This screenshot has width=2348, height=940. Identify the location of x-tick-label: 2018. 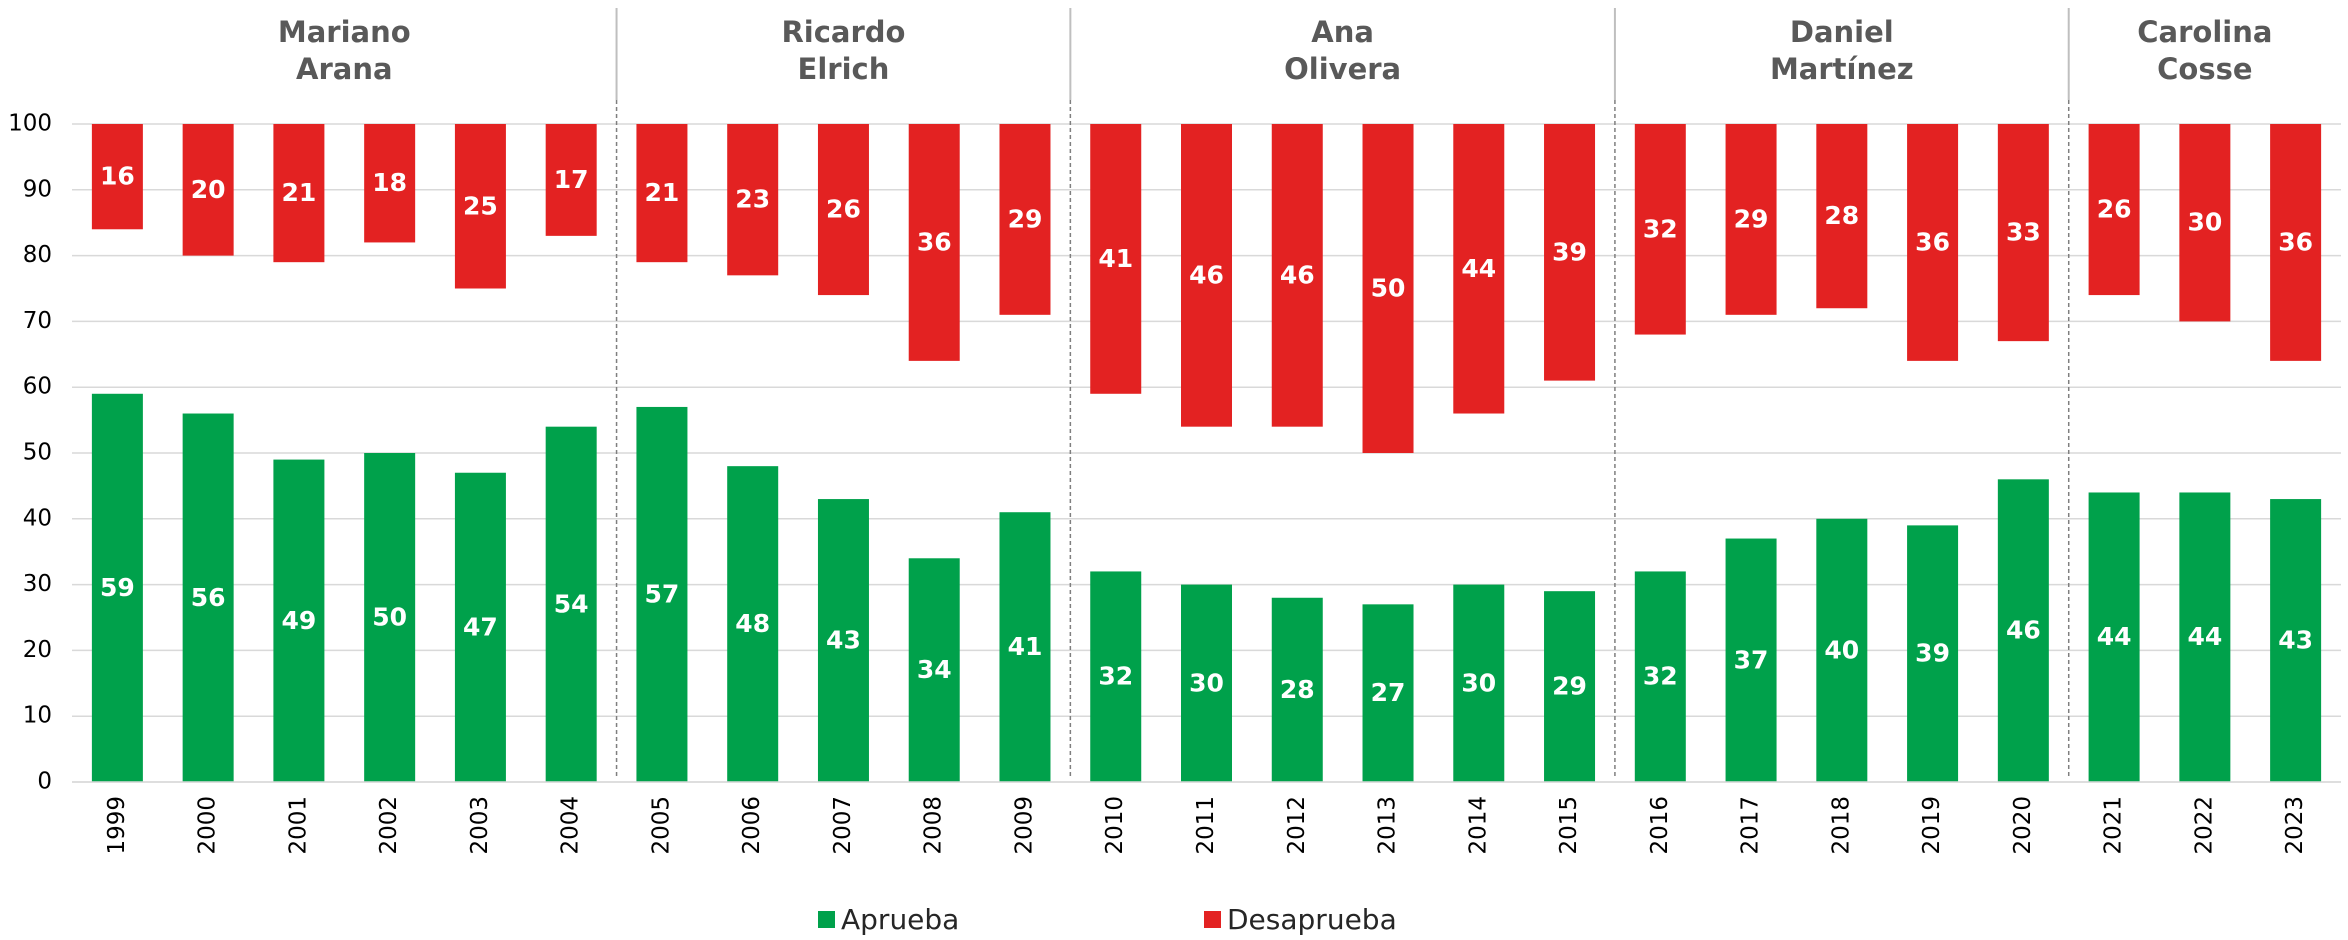
(1841, 825).